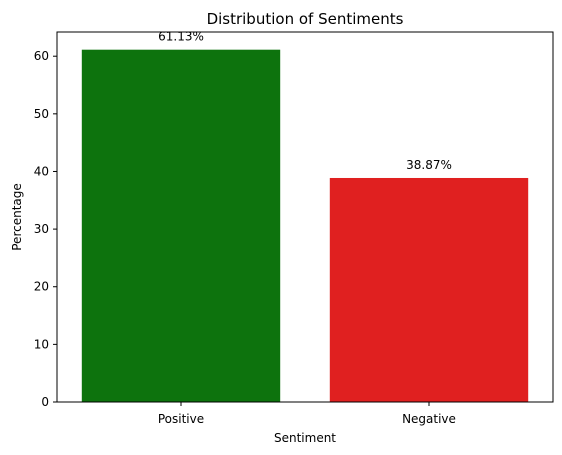 The width and height of the screenshot is (562, 455). Describe the element at coordinates (307, 414) in the screenshot. I see `x-axis-ticks: Positive Negative` at that location.